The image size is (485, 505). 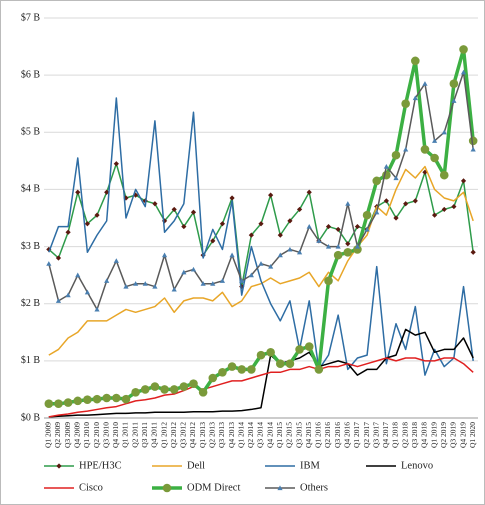 I want to click on x-tick-label: Q3 2018, so click(x=414, y=435).